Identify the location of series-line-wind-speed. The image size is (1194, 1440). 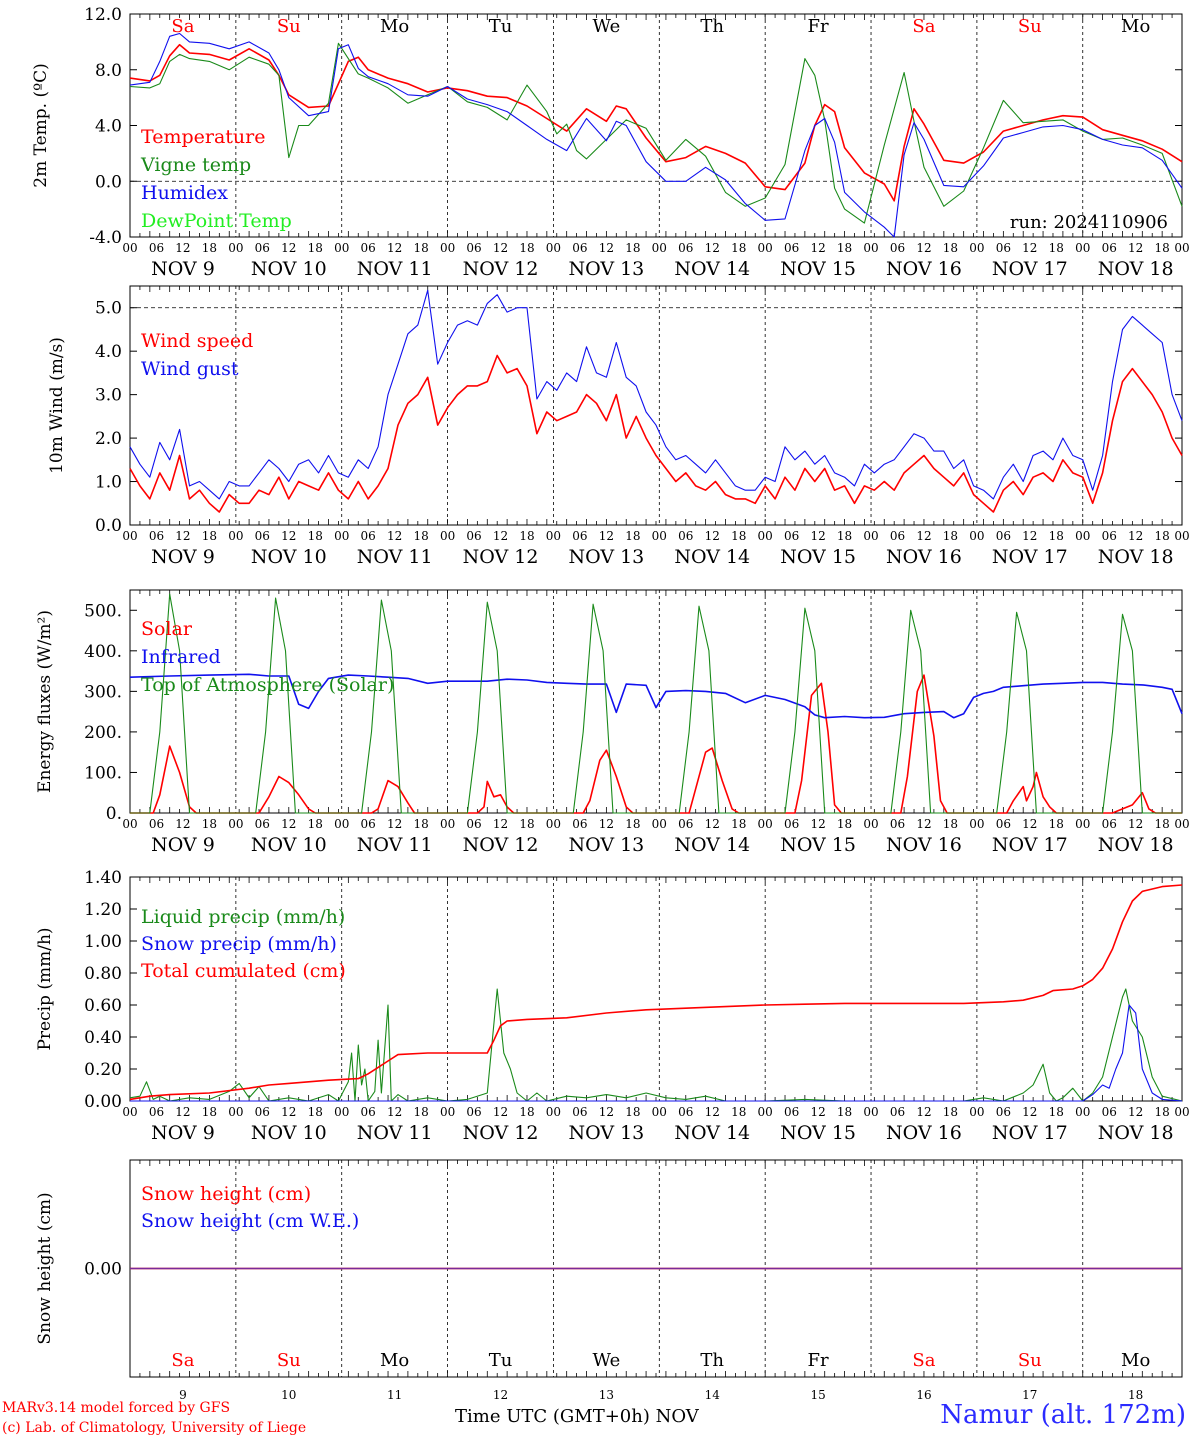
(656, 433).